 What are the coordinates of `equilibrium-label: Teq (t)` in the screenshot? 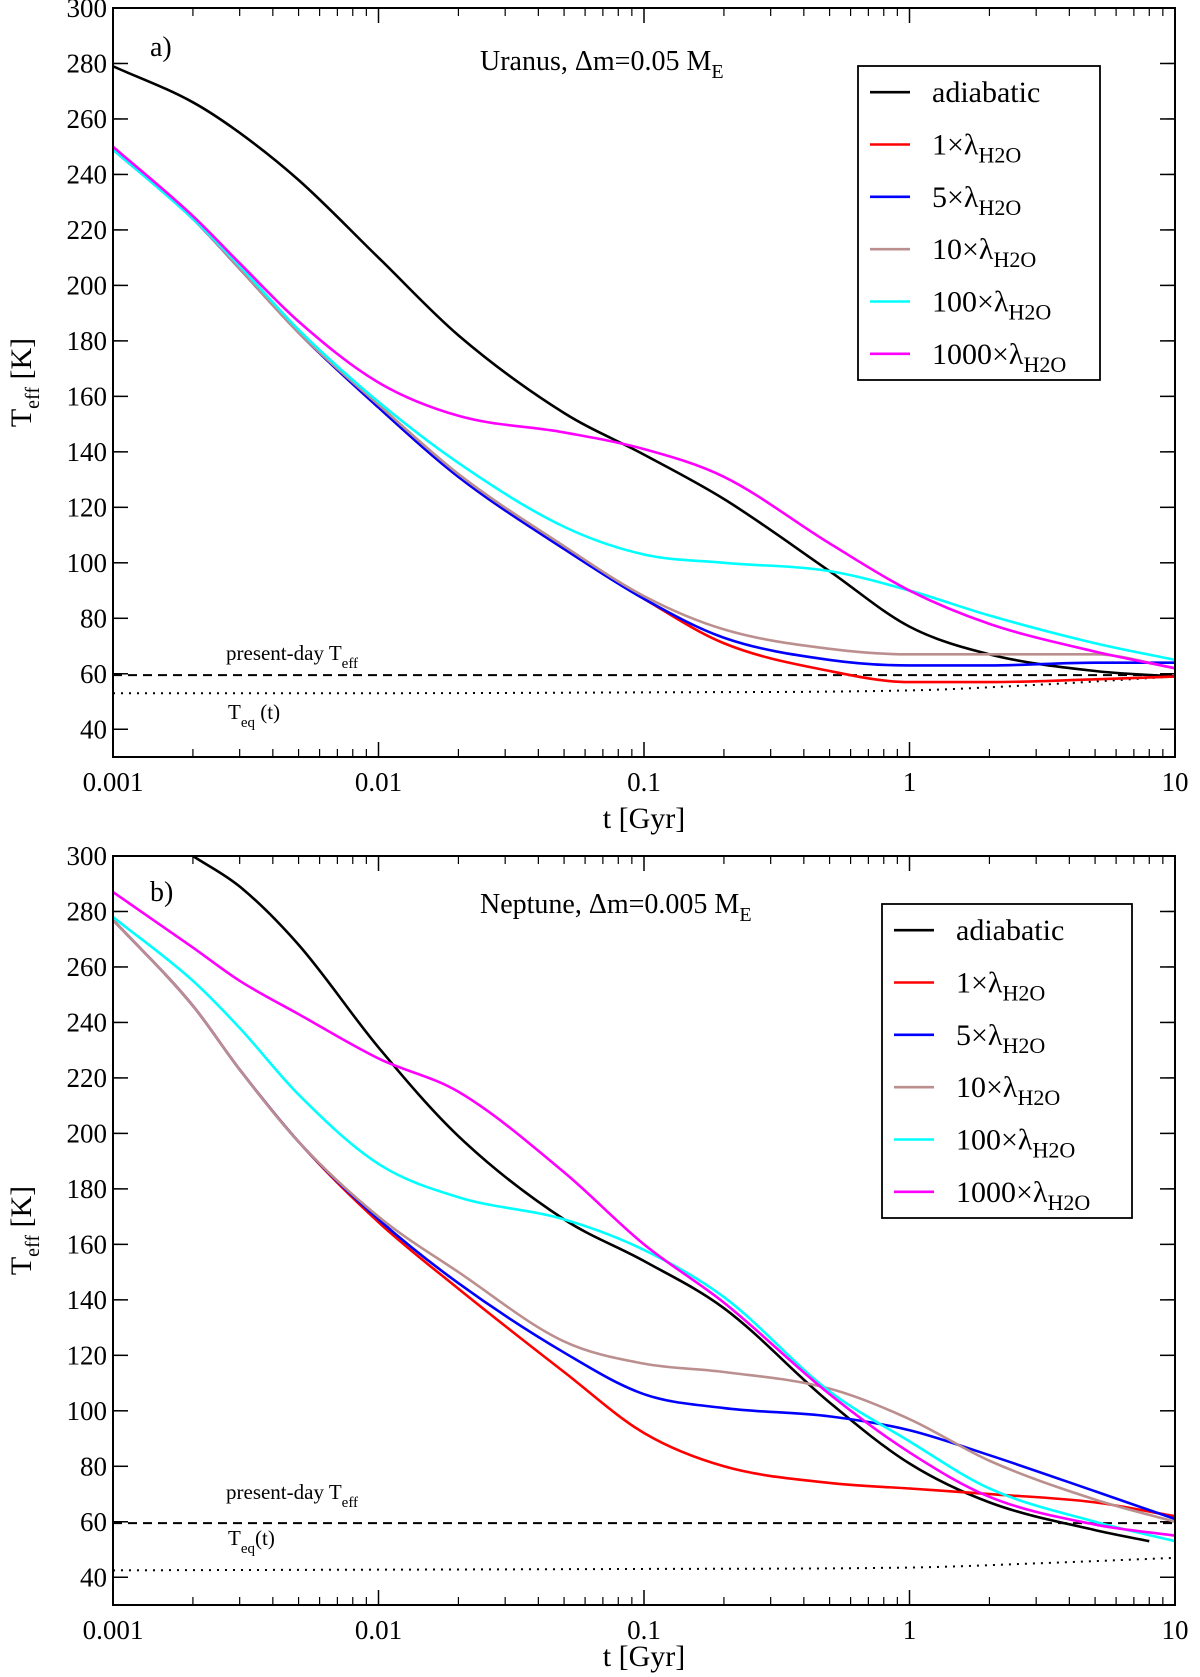 It's located at (254, 715).